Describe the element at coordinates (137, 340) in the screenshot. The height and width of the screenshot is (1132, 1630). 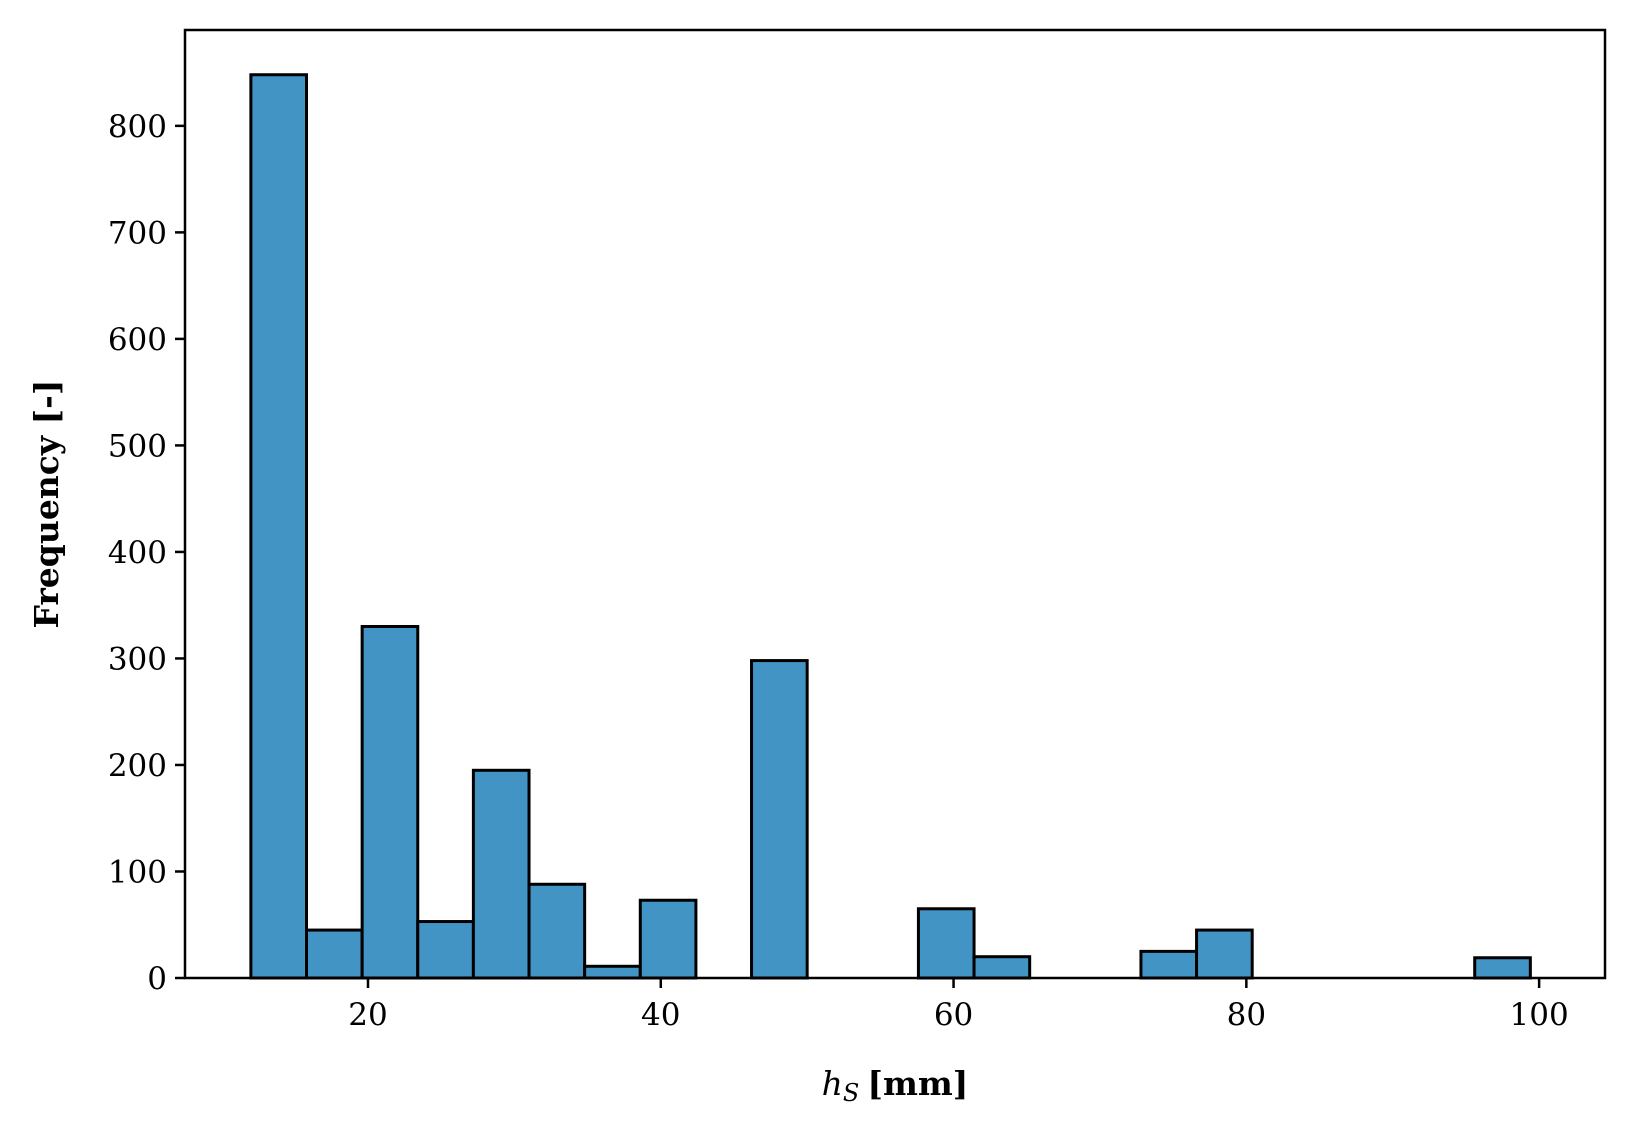
I see `y-tick-label-600: 600` at that location.